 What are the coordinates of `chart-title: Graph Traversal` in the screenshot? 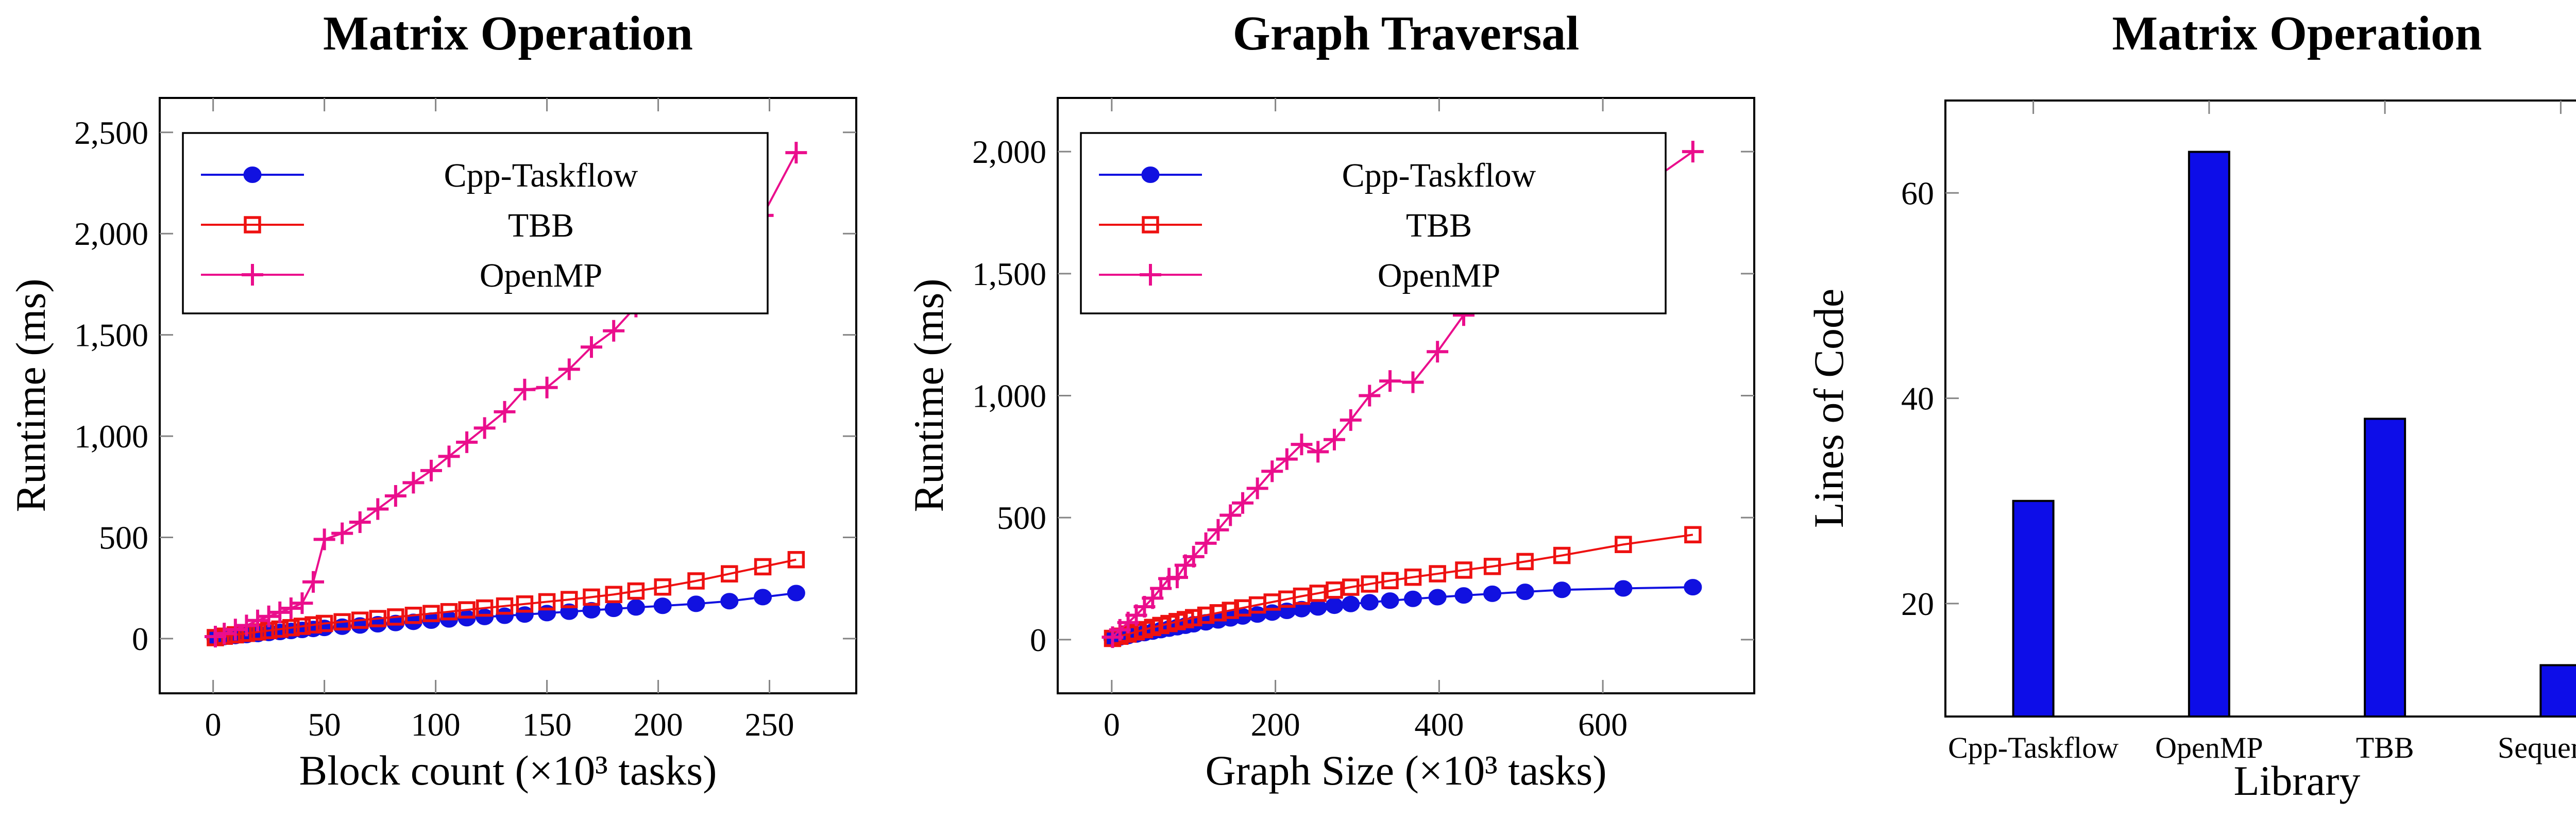 It's located at (1406, 33).